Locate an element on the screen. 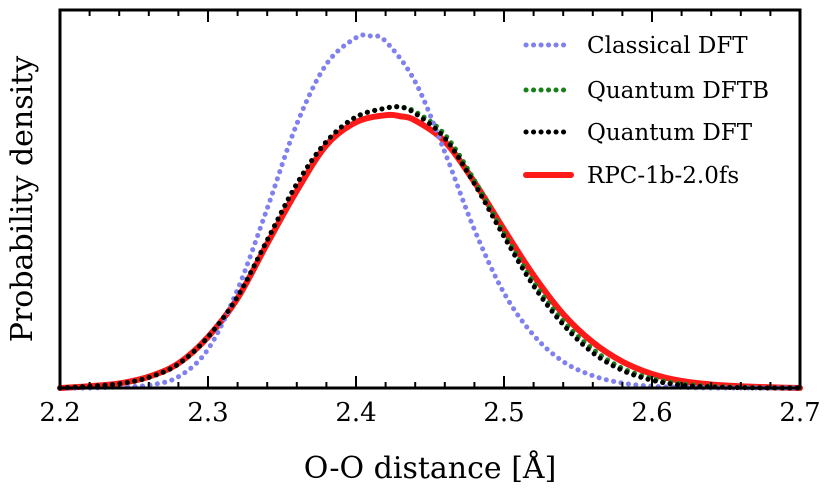 The height and width of the screenshot is (498, 830). y-axis-label: Probability density is located at coordinates (22, 199).